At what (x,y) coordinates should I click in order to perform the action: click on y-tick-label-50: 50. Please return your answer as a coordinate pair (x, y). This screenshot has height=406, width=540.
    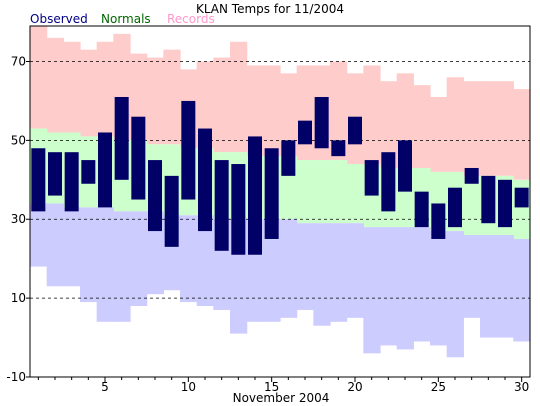
    Looking at the image, I should click on (18, 140).